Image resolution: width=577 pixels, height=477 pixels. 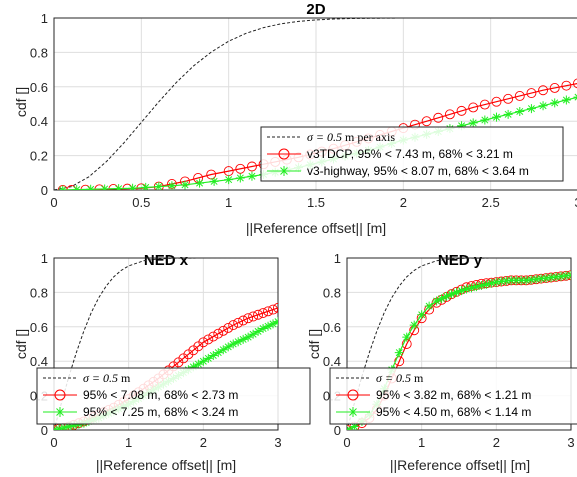 I want to click on y-tick-label: 0, so click(x=337, y=430).